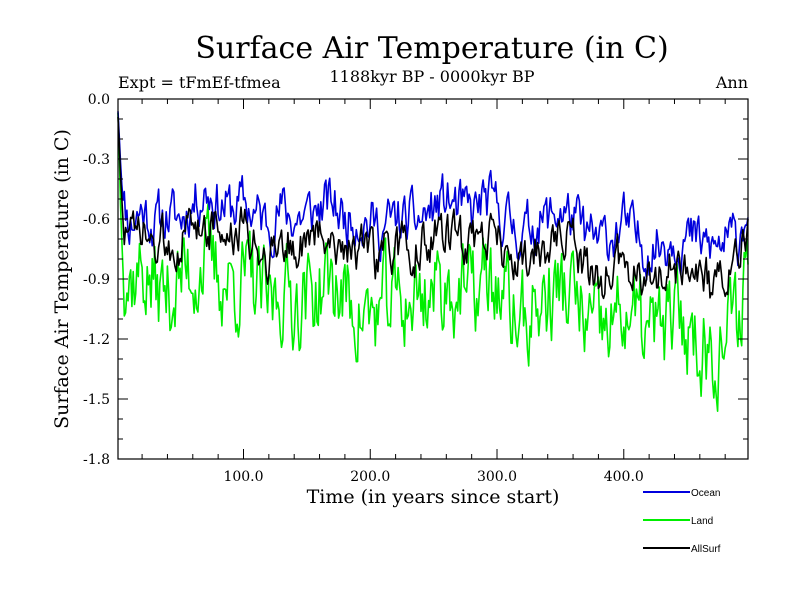  I want to click on season-label: Ann, so click(731, 82).